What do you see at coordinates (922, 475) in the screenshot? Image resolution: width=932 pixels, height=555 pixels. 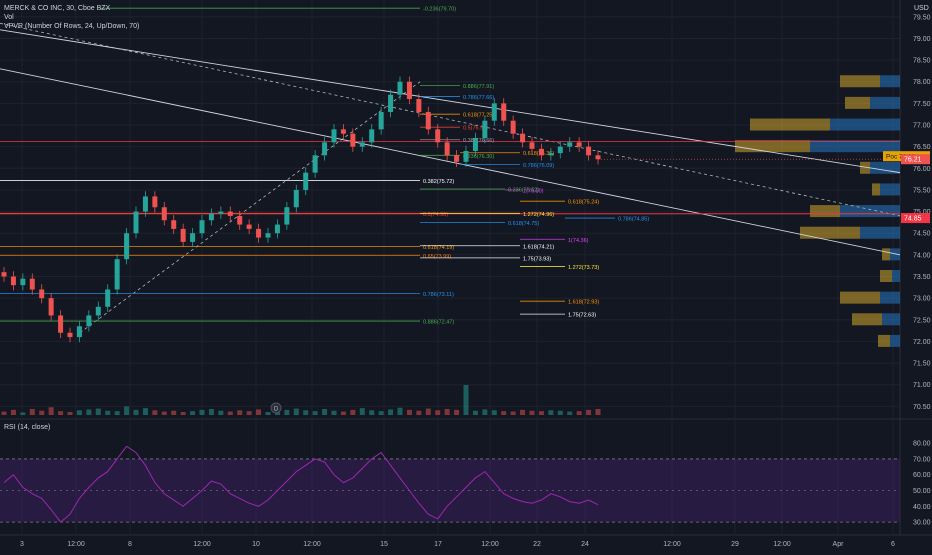 I see `rsi-tick-label: 60.00` at bounding box center [922, 475].